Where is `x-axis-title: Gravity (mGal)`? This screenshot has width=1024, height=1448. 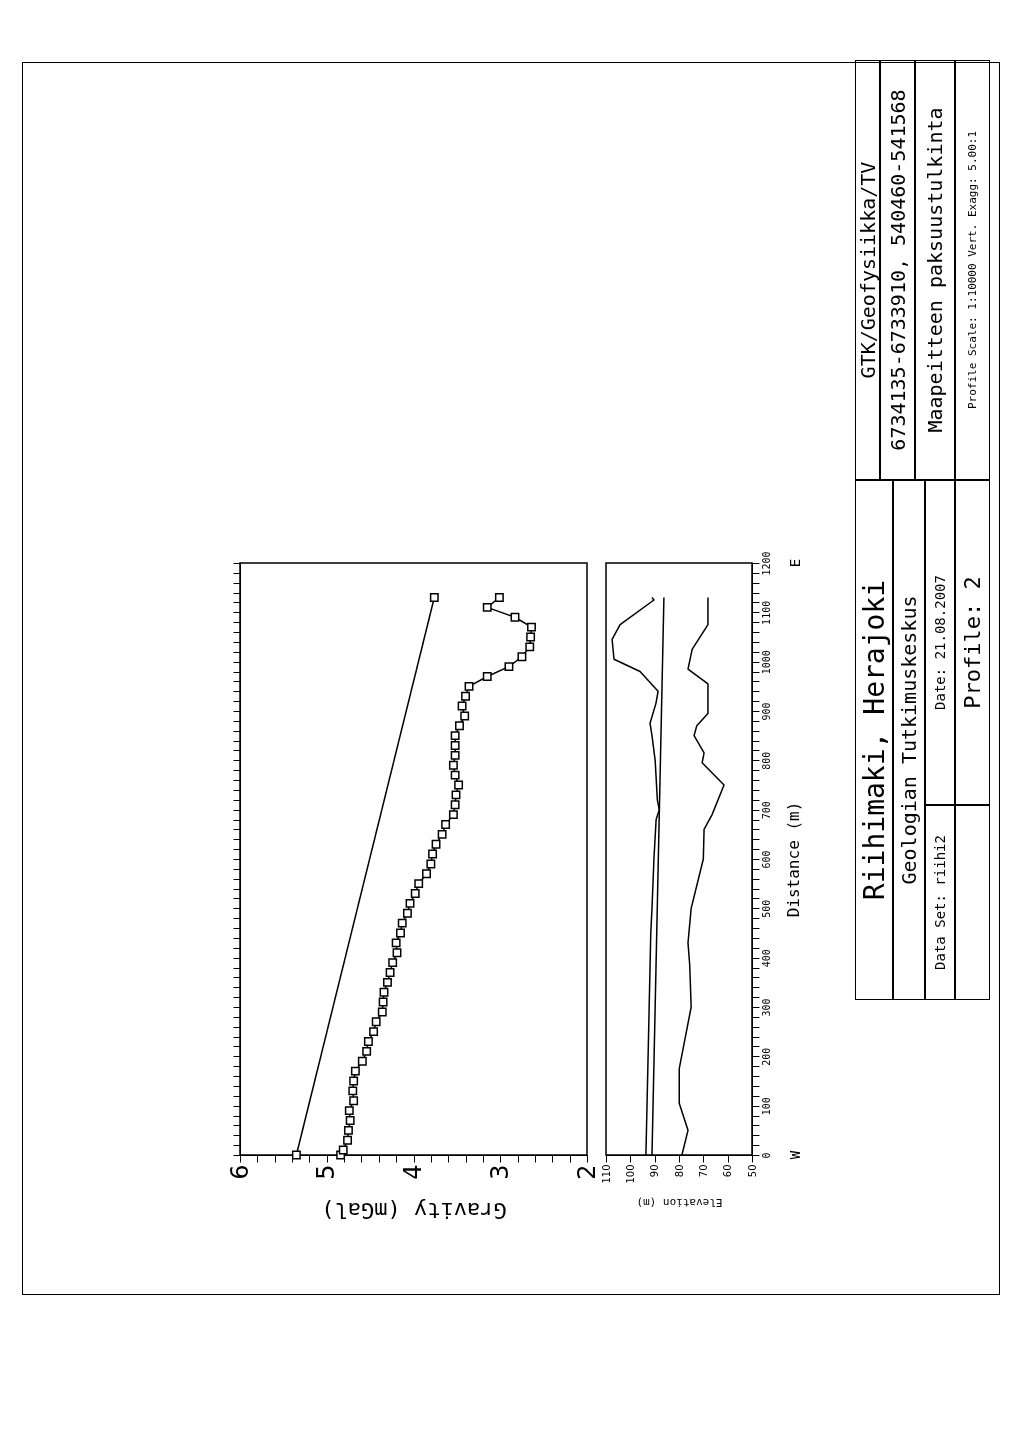
x-axis-title: Gravity (mGal) is located at coordinates (414, 1210).